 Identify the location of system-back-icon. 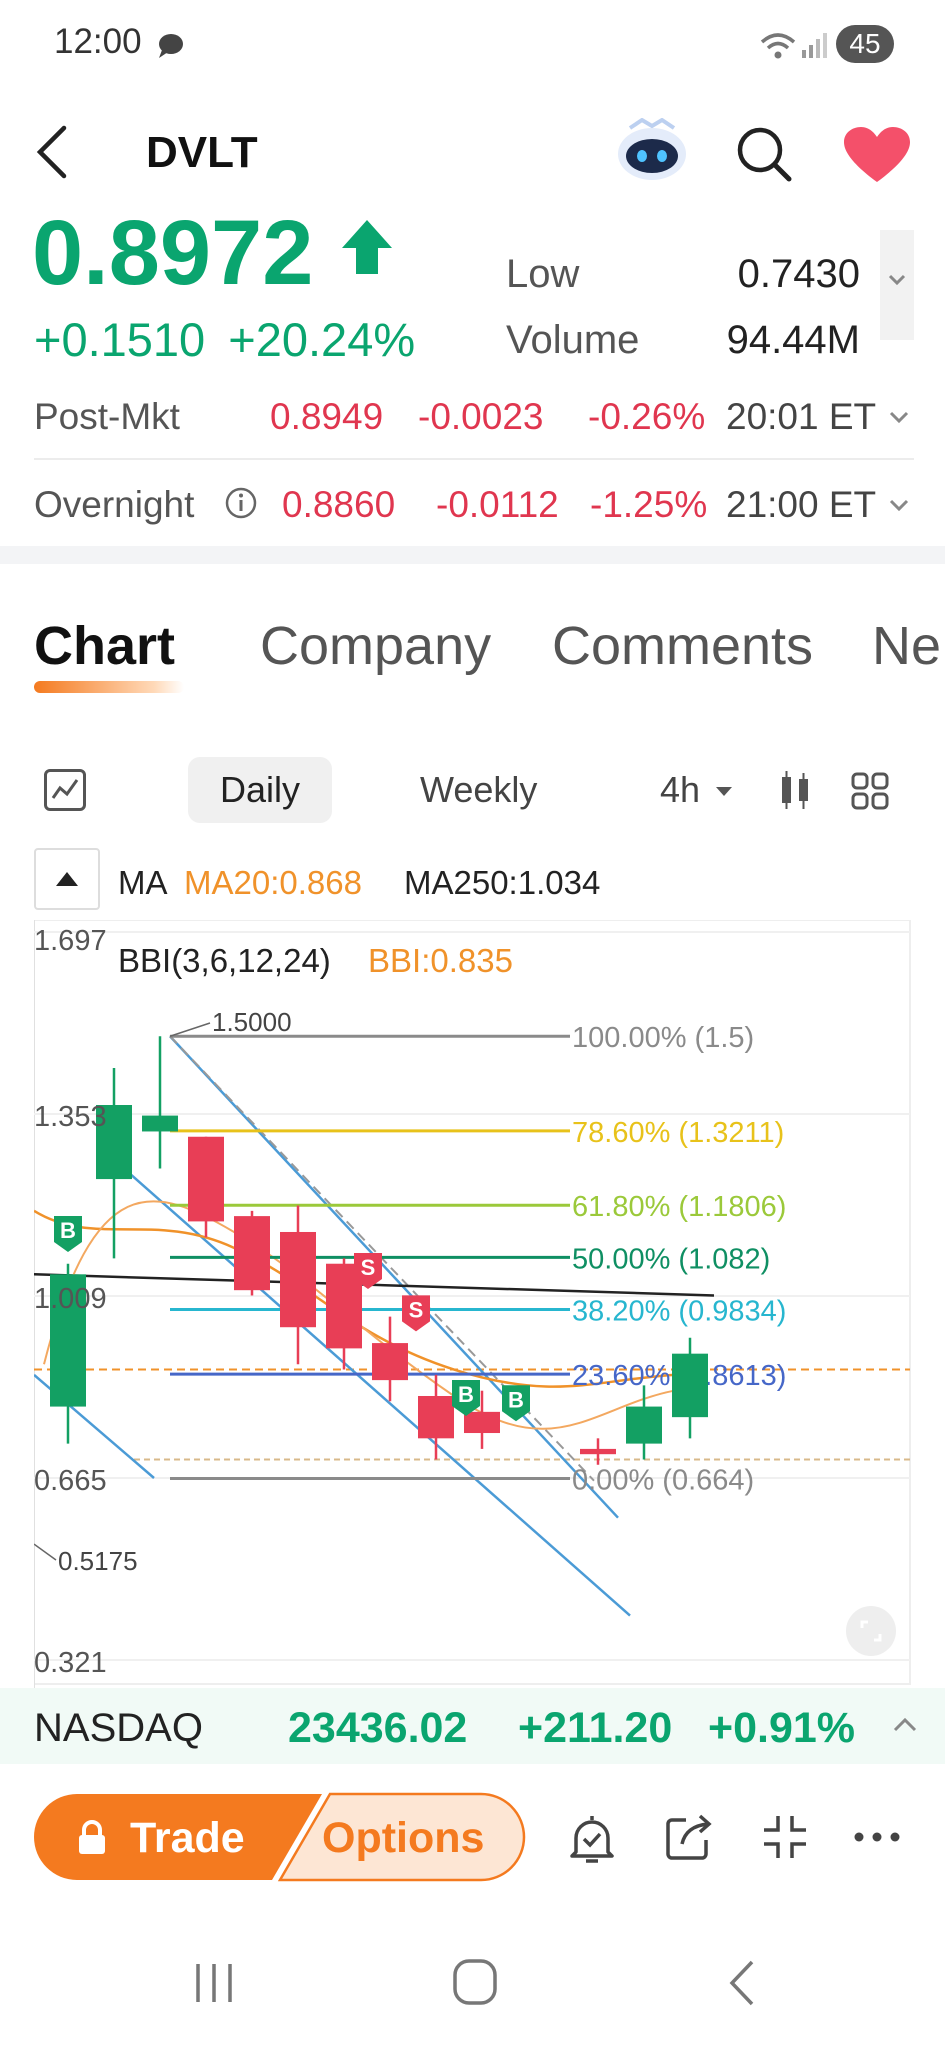
(742, 1983).